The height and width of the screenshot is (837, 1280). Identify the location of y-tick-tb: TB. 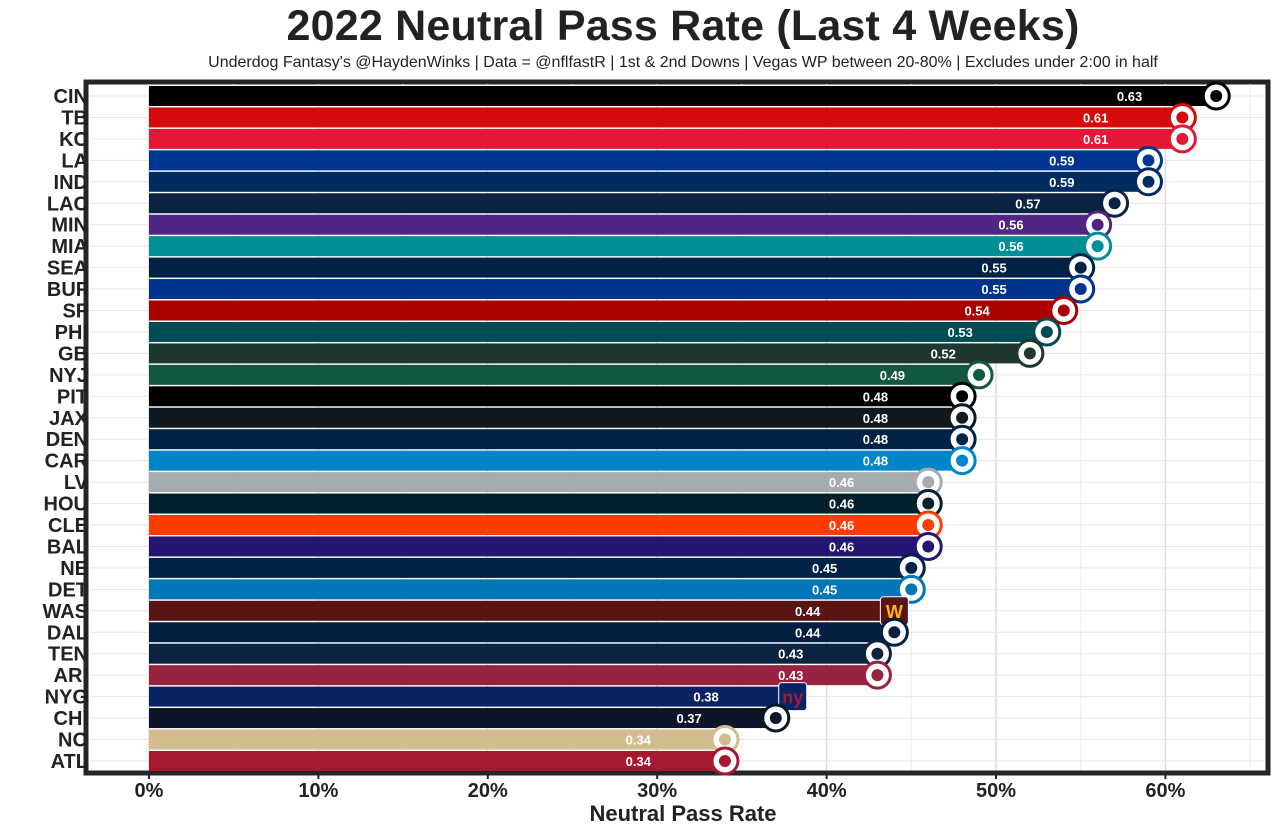
(74, 118).